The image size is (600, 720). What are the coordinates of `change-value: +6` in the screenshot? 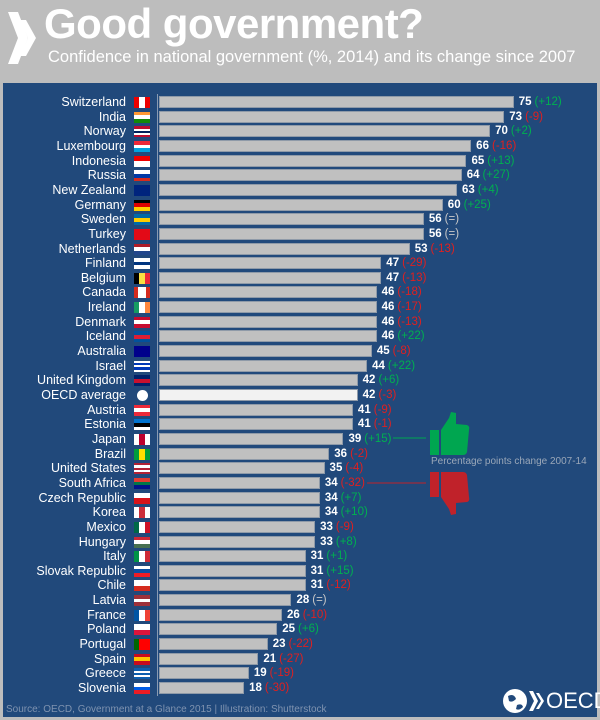 It's located at (389, 380).